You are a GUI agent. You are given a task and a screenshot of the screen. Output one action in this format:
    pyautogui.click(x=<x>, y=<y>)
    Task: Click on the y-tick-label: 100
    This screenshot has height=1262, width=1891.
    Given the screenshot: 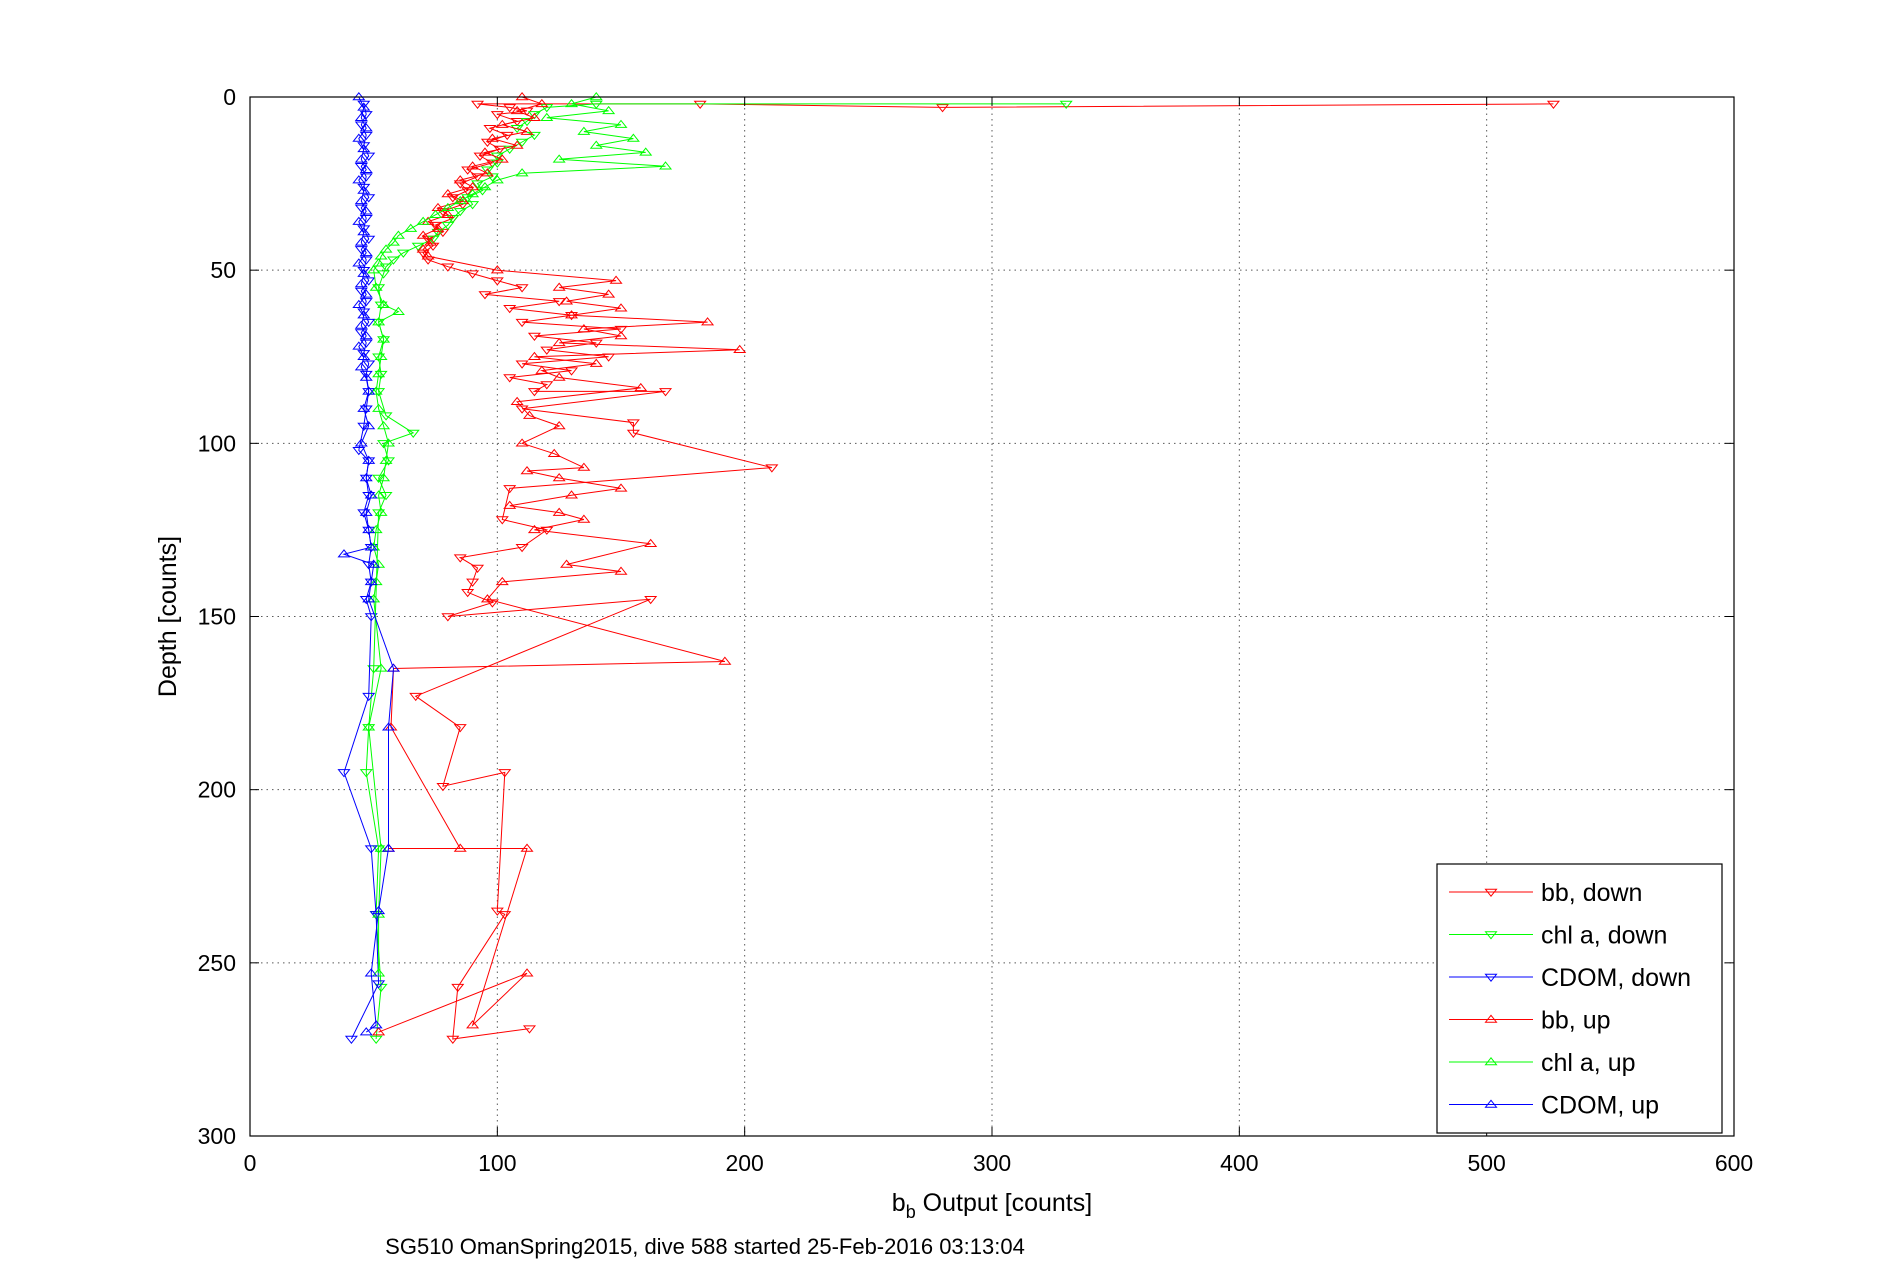 What is the action you would take?
    pyautogui.click(x=217, y=443)
    